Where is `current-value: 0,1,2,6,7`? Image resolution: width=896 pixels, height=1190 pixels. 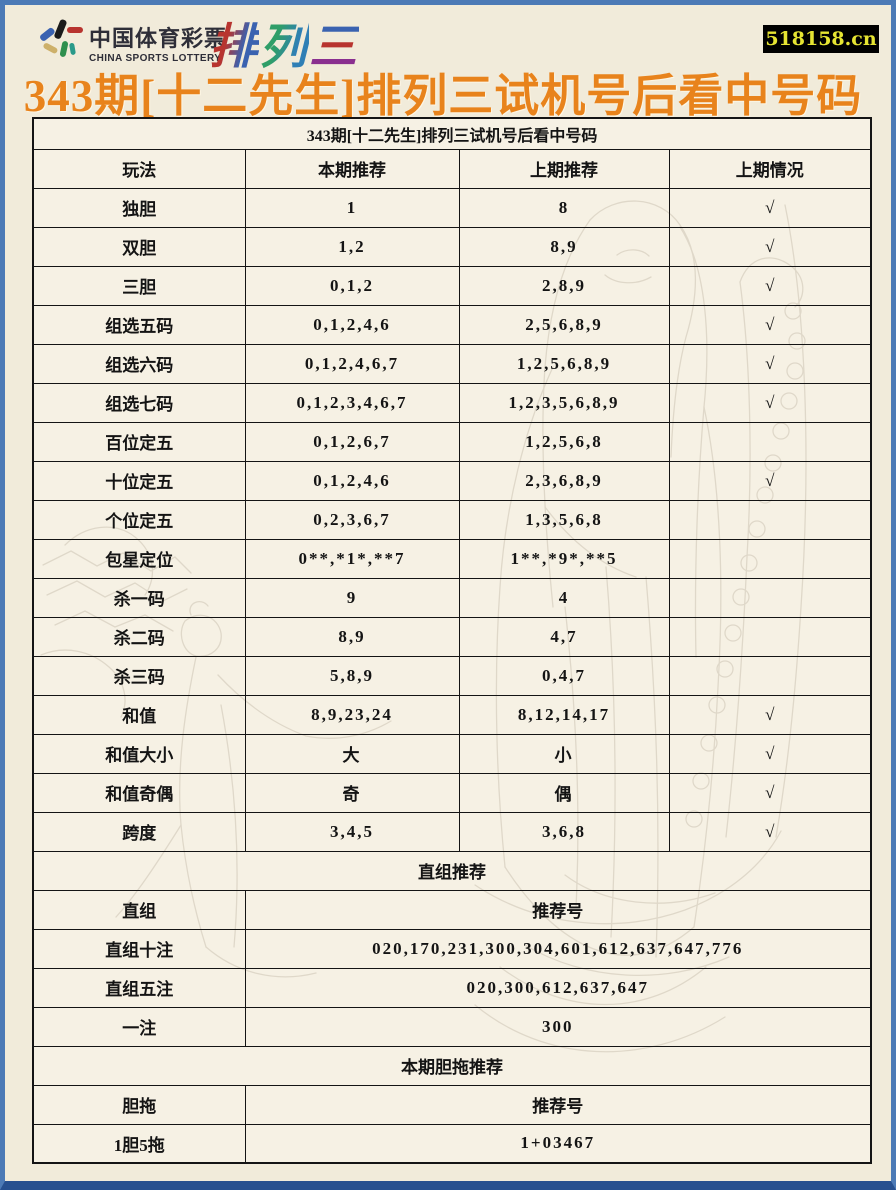 current-value: 0,1,2,6,7 is located at coordinates (352, 441).